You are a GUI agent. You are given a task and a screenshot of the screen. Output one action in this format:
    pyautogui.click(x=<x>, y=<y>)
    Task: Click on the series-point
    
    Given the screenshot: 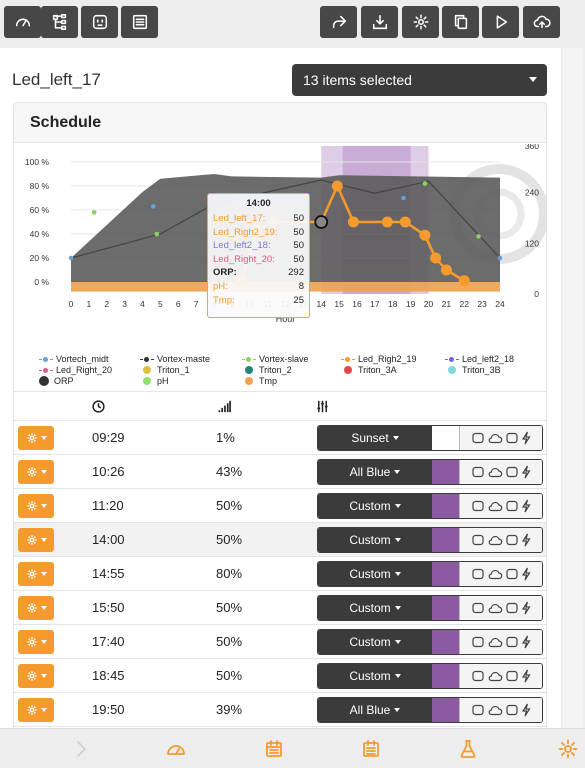 What is the action you would take?
    pyautogui.click(x=478, y=236)
    